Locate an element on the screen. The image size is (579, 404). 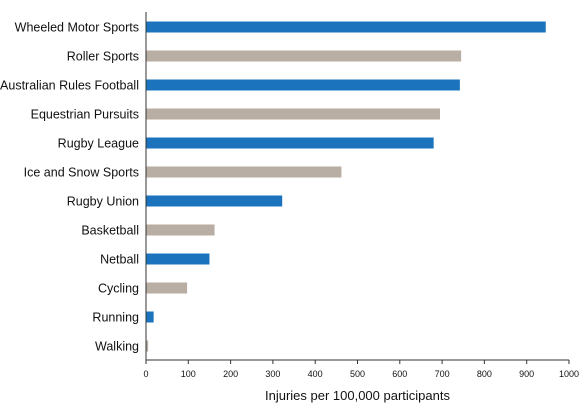
category-label: Ice and Snow Sports is located at coordinates (81, 173).